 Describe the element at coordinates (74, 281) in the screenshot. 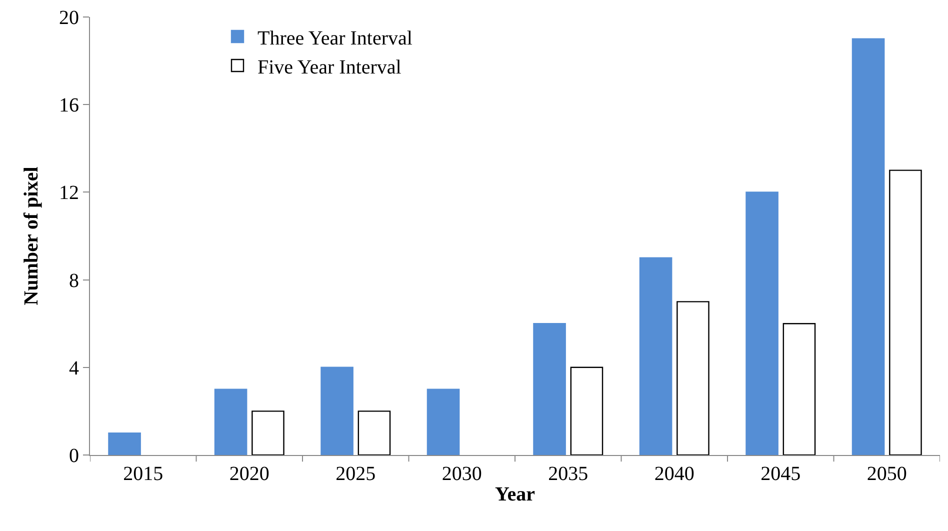

I see `y-tick-label: 8` at that location.